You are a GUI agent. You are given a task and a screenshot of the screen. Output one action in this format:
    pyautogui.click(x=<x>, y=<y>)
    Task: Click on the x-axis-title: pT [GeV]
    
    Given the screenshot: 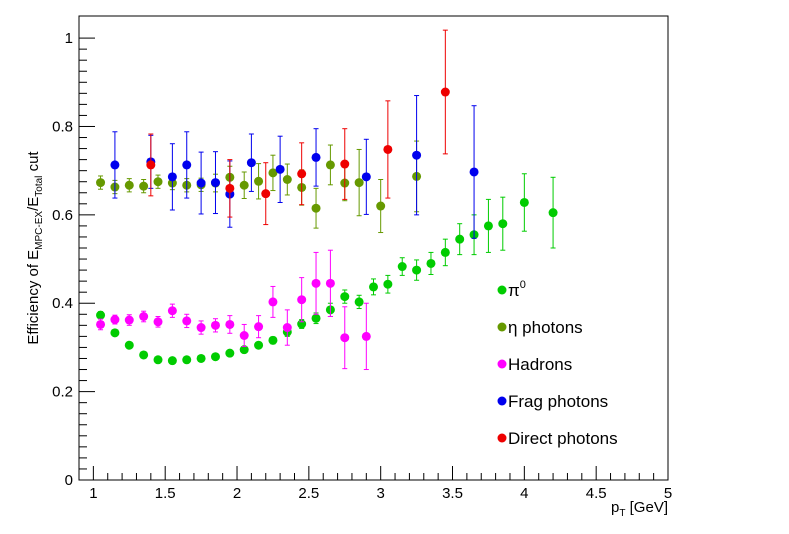 What is the action you would take?
    pyautogui.click(x=639, y=509)
    